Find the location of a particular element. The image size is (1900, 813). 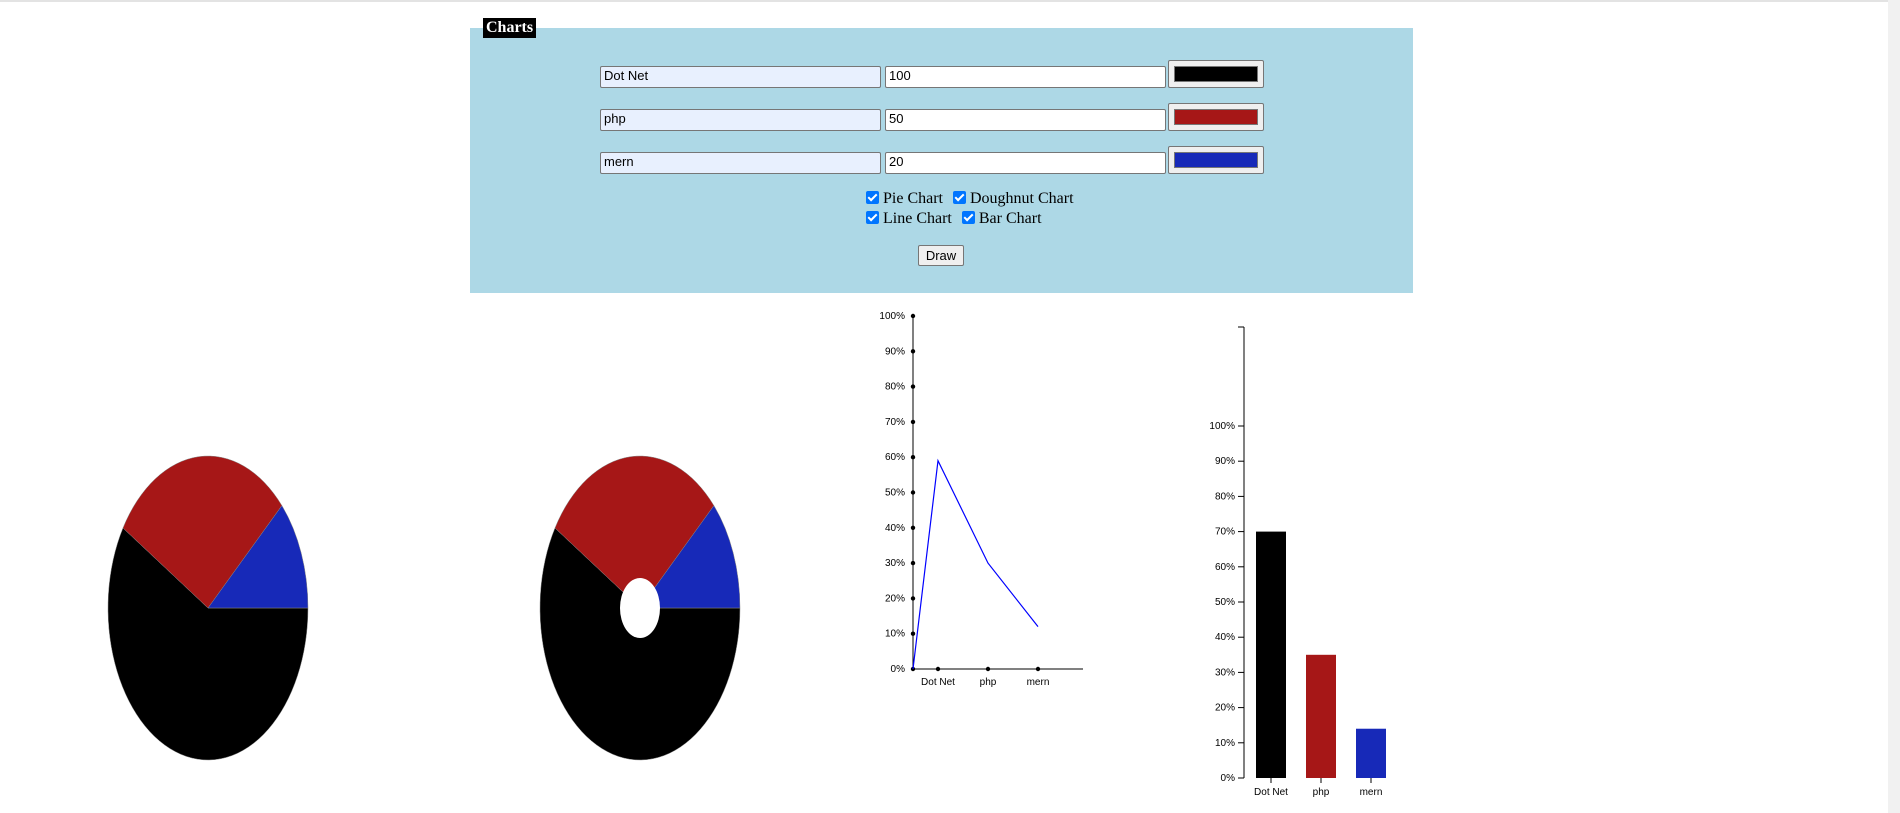

doughnut-chart-label: Doughnut Chart is located at coordinates (1022, 198).